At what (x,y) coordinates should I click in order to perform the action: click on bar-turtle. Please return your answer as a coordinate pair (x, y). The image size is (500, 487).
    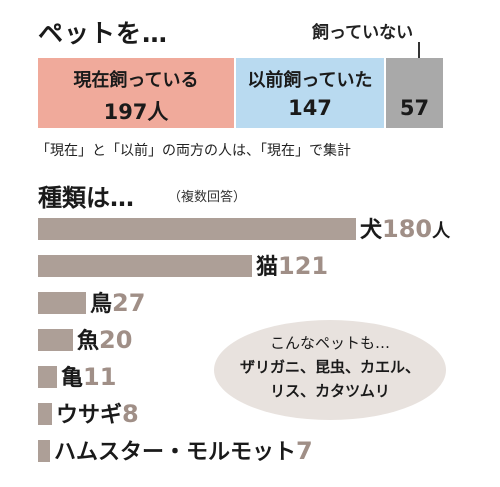
    Looking at the image, I should click on (47, 377).